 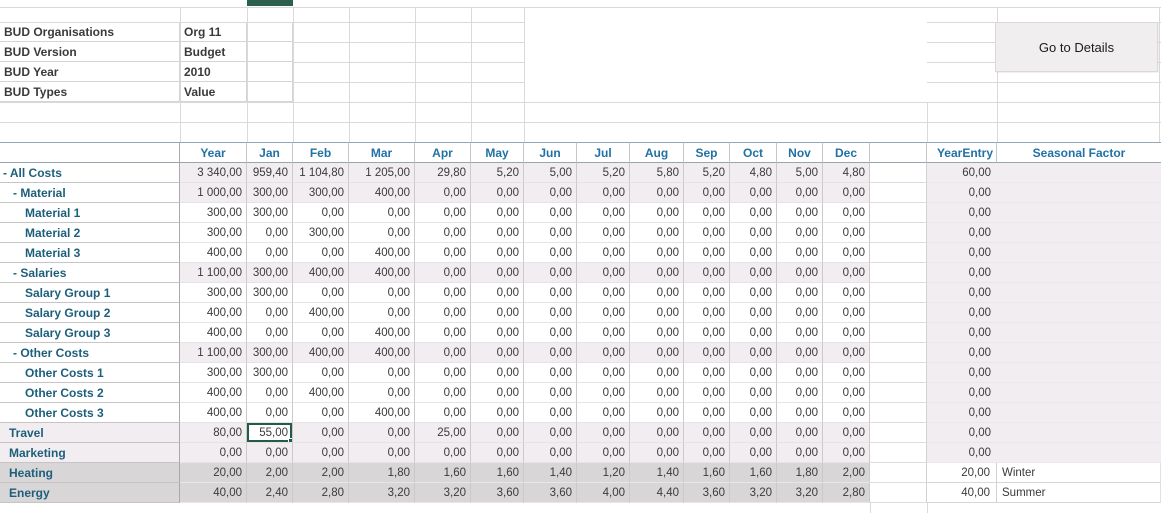 I want to click on col-header-nov: Nov, so click(x=800, y=152).